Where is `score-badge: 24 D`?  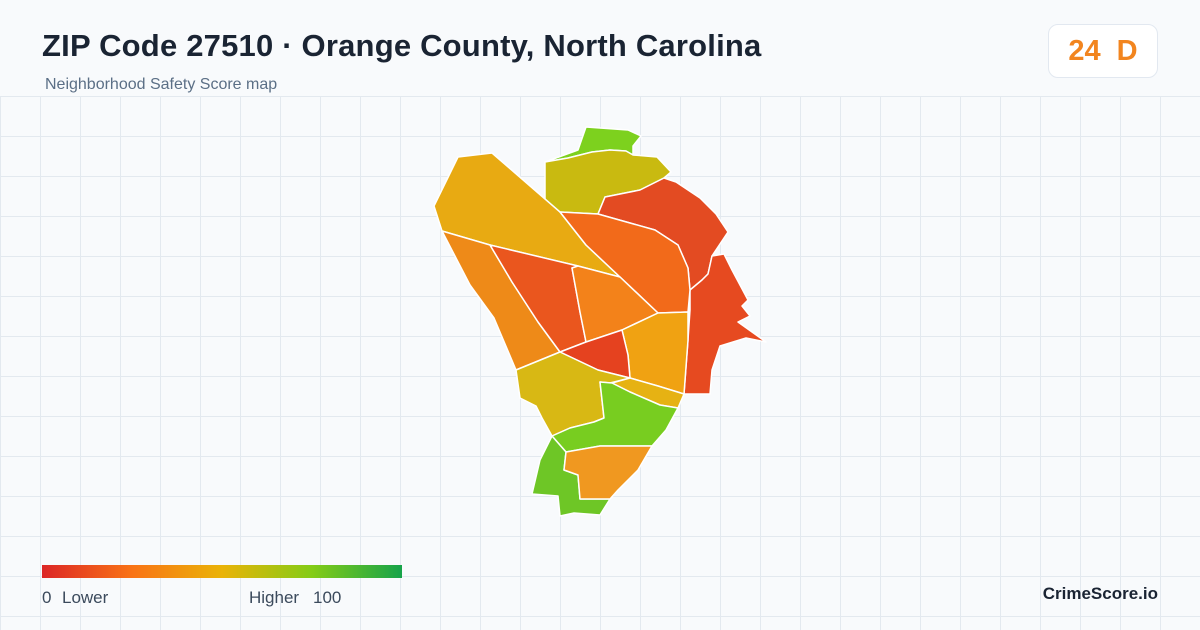 score-badge: 24 D is located at coordinates (1103, 51).